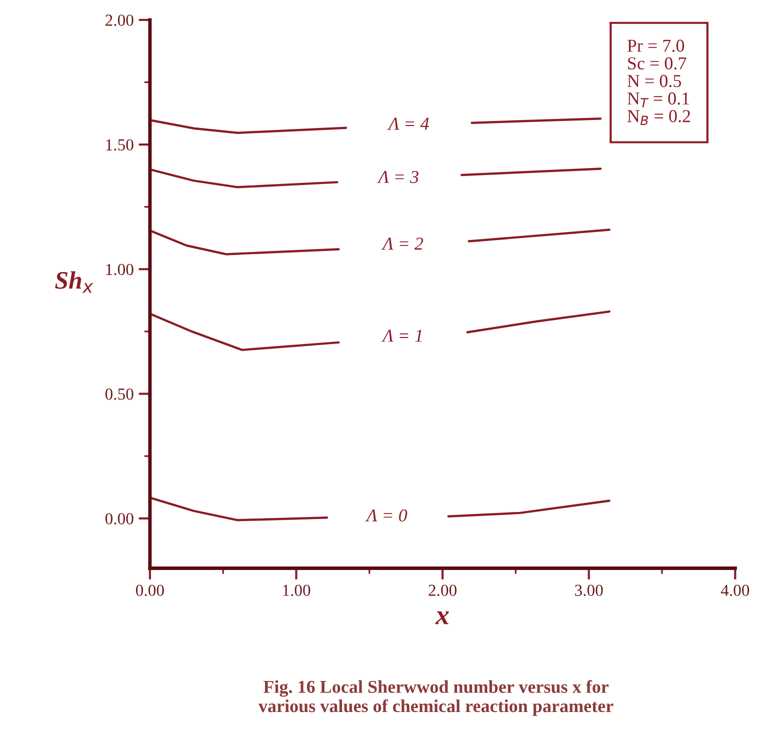 The width and height of the screenshot is (765, 738). I want to click on text: Λ = 0, so click(386, 515).